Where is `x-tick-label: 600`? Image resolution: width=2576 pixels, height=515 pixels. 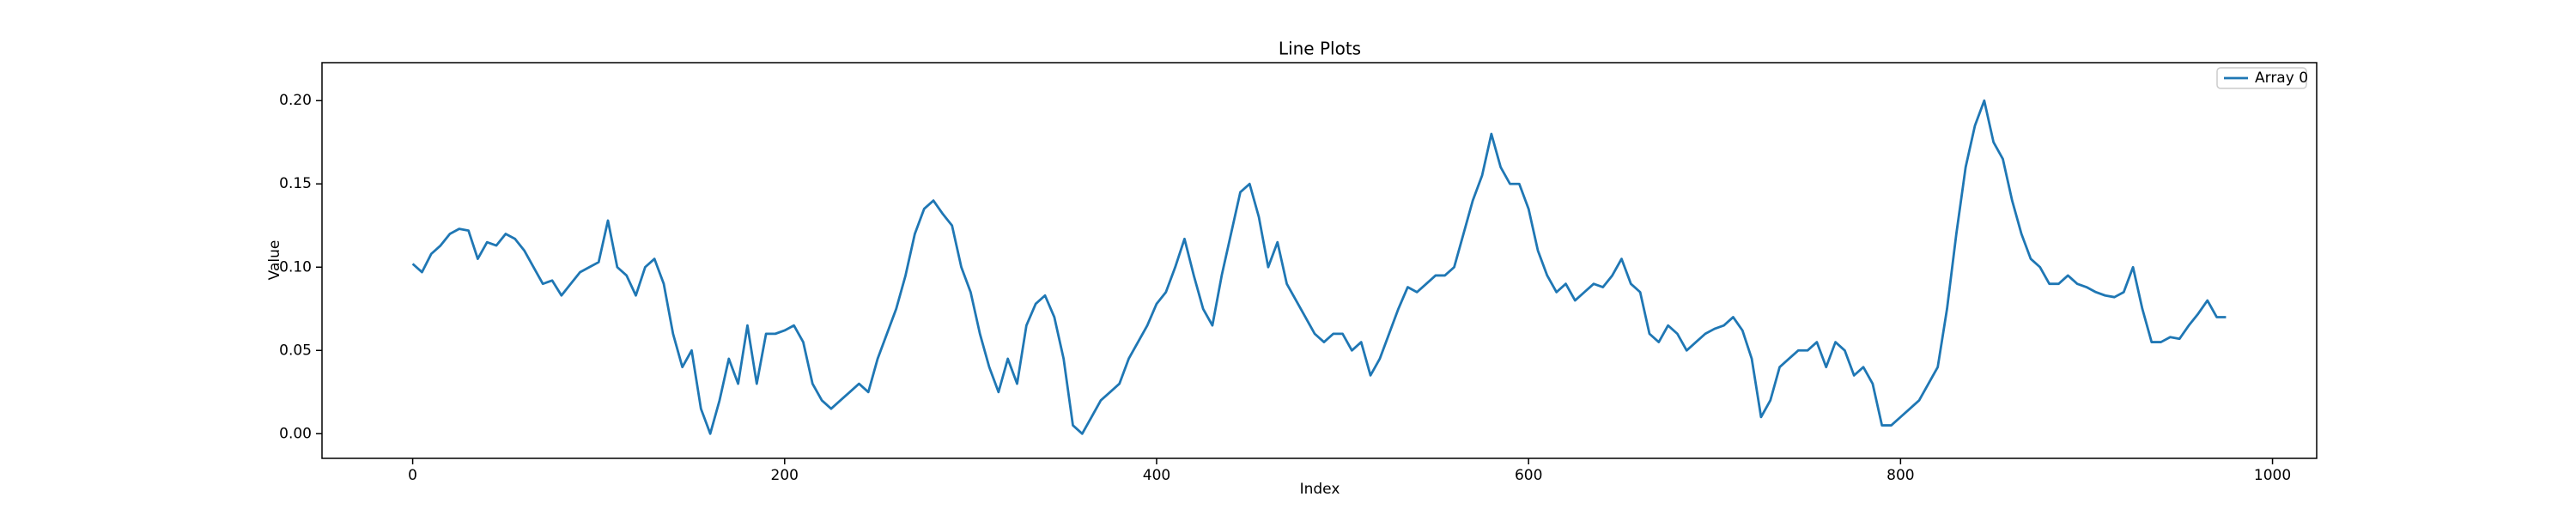
x-tick-label: 600 is located at coordinates (1528, 475).